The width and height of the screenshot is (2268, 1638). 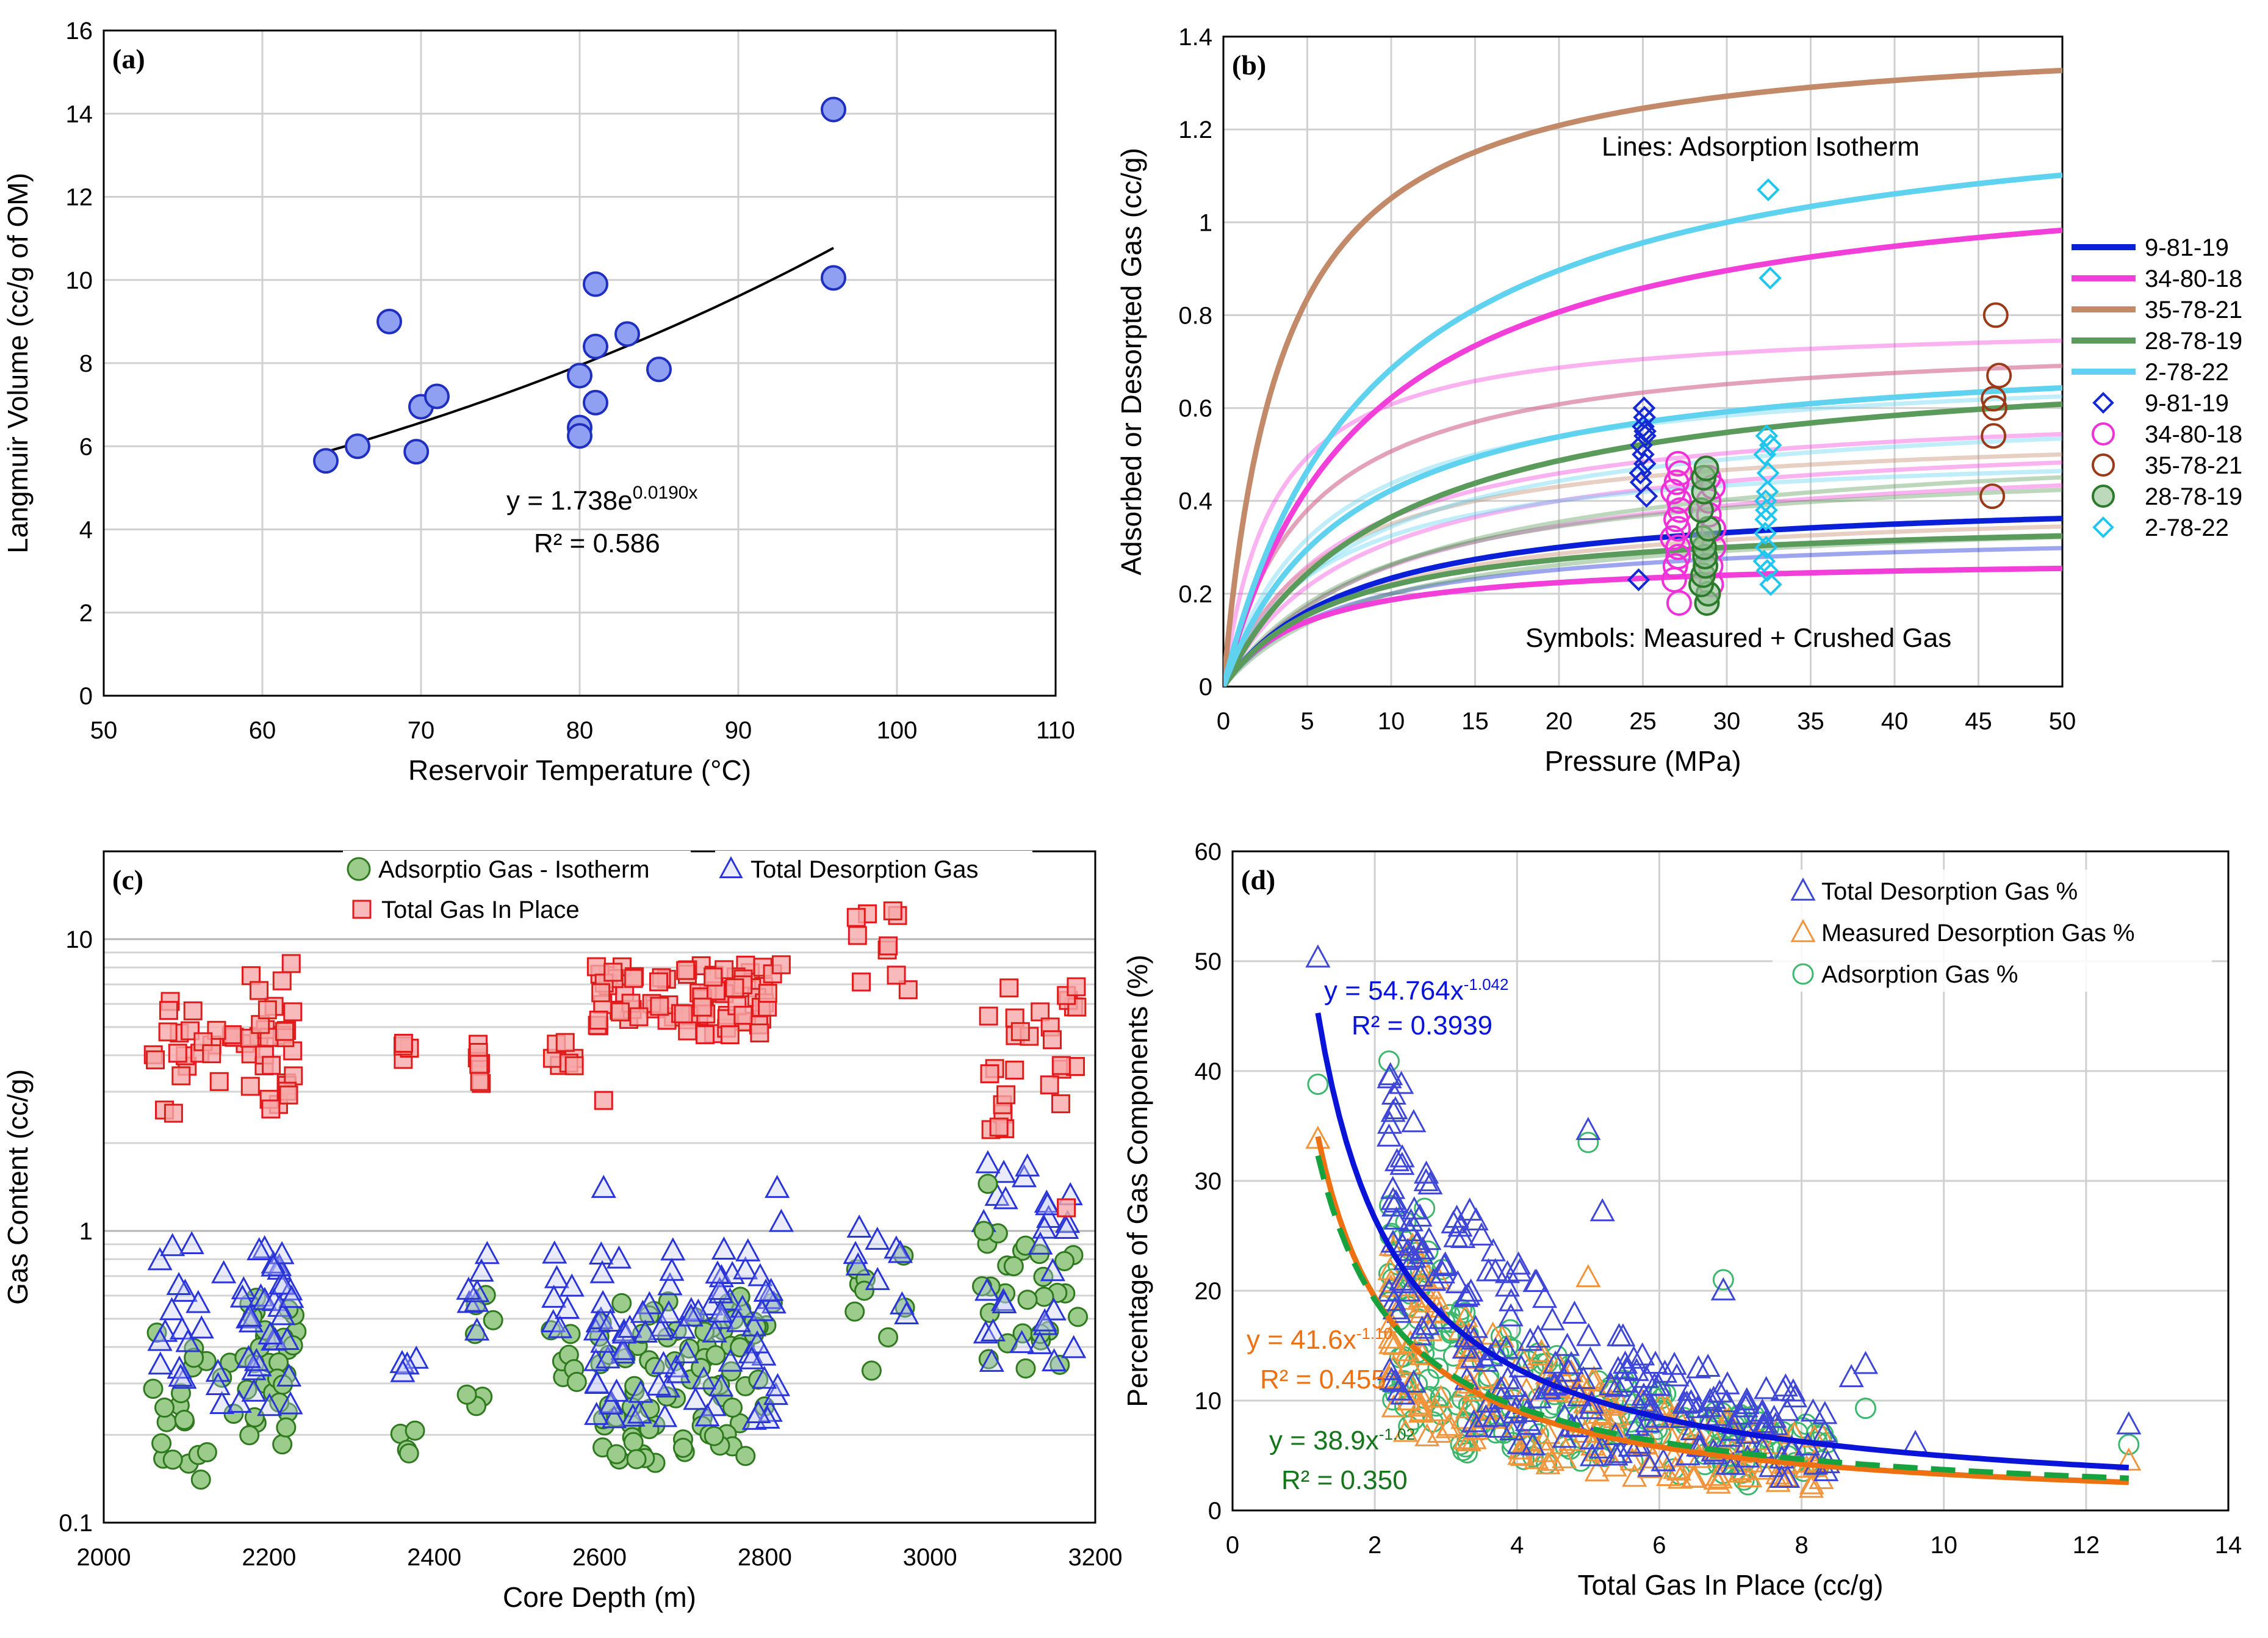 I want to click on fit-equation: y = 41.6x-1.10, so click(x=1319, y=1339).